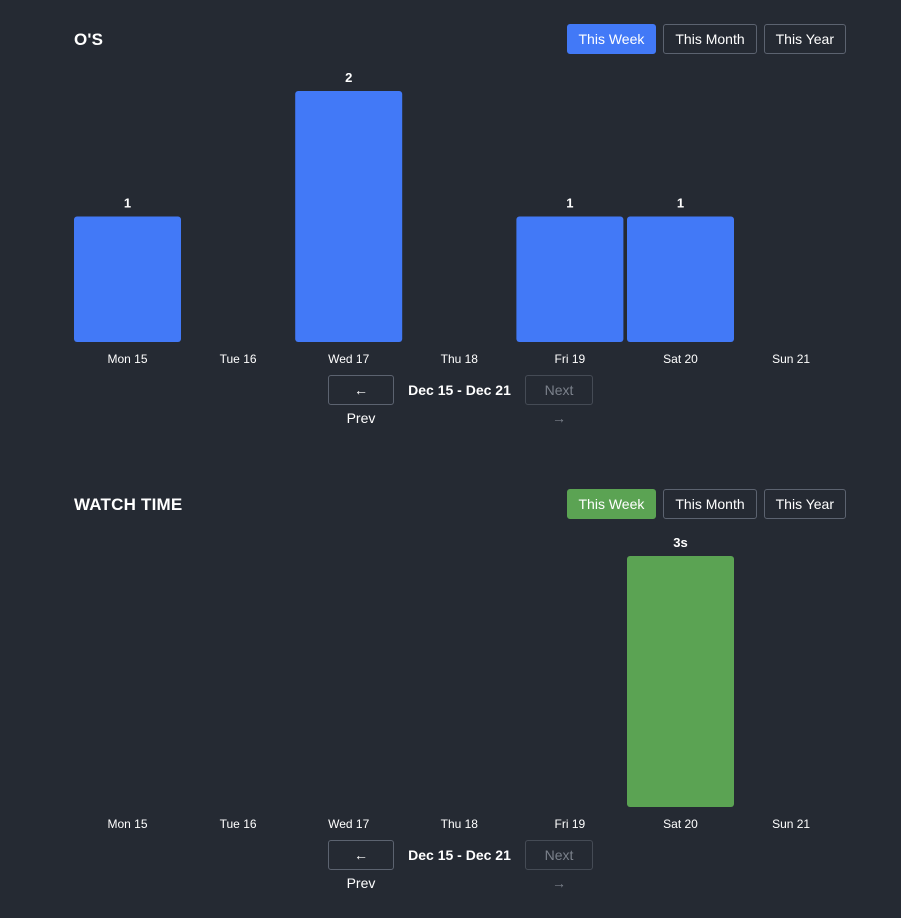 The height and width of the screenshot is (918, 901). I want to click on panel-title: O'S, so click(89, 39).